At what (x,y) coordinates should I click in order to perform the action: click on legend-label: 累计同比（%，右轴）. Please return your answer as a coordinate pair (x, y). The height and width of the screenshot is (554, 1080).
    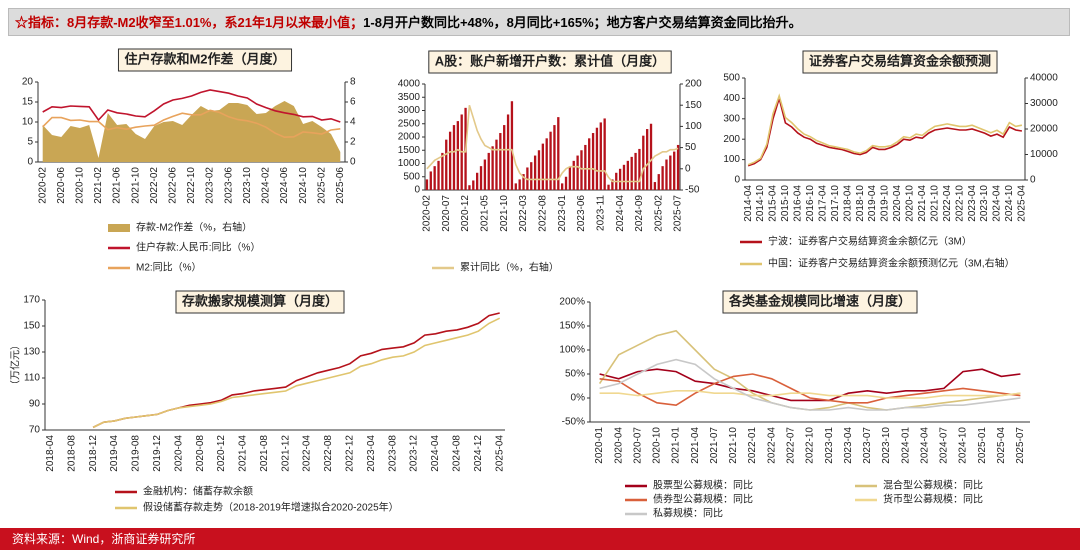
    Looking at the image, I should click on (509, 267).